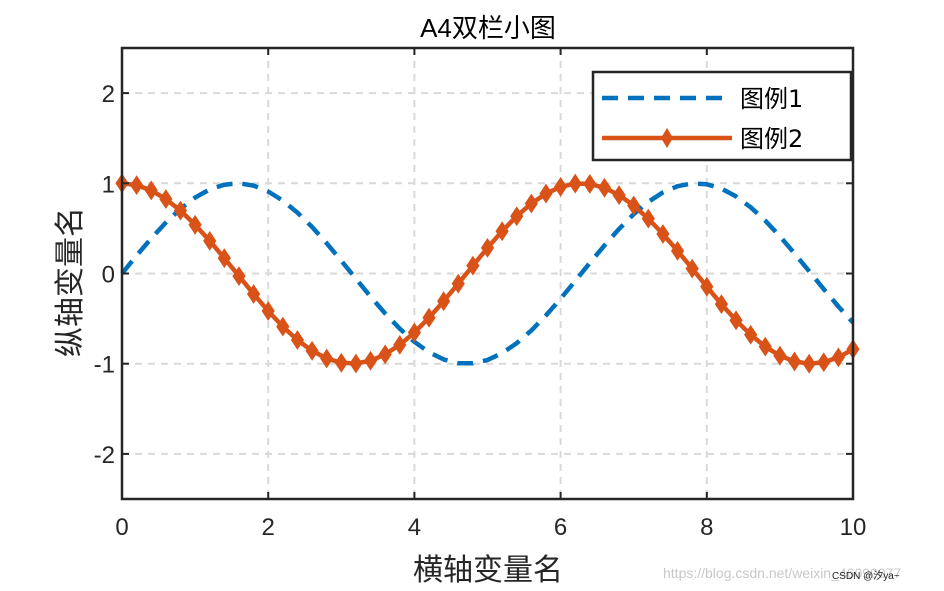 This screenshot has height=591, width=944. I want to click on y-tick-label: -2, so click(104, 455).